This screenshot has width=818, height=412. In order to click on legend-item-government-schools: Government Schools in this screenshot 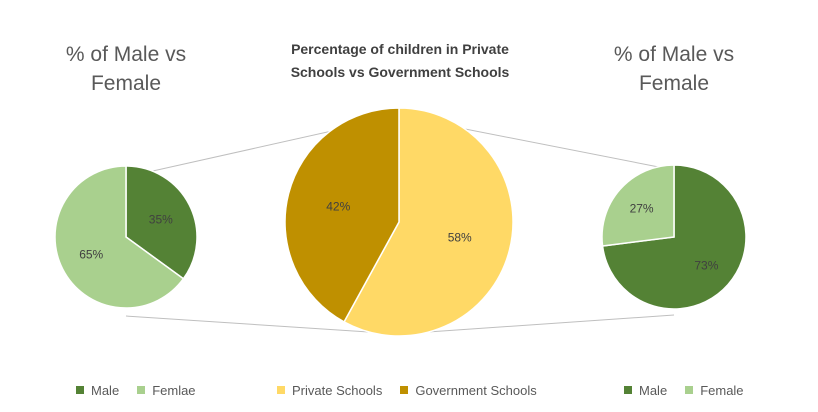, I will do `click(468, 390)`.